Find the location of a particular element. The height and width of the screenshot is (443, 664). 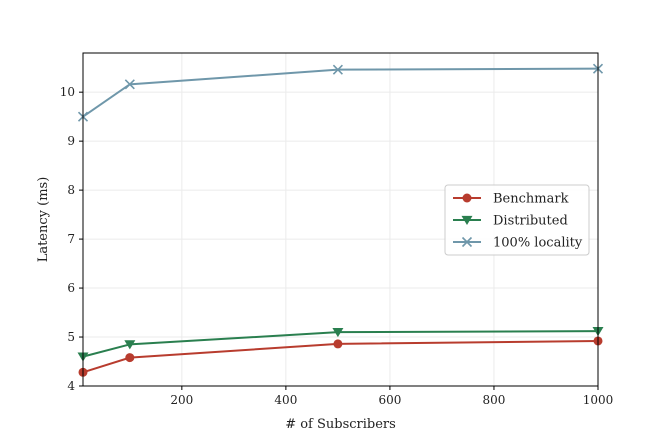

y-tick-label: 7 is located at coordinates (71, 239).